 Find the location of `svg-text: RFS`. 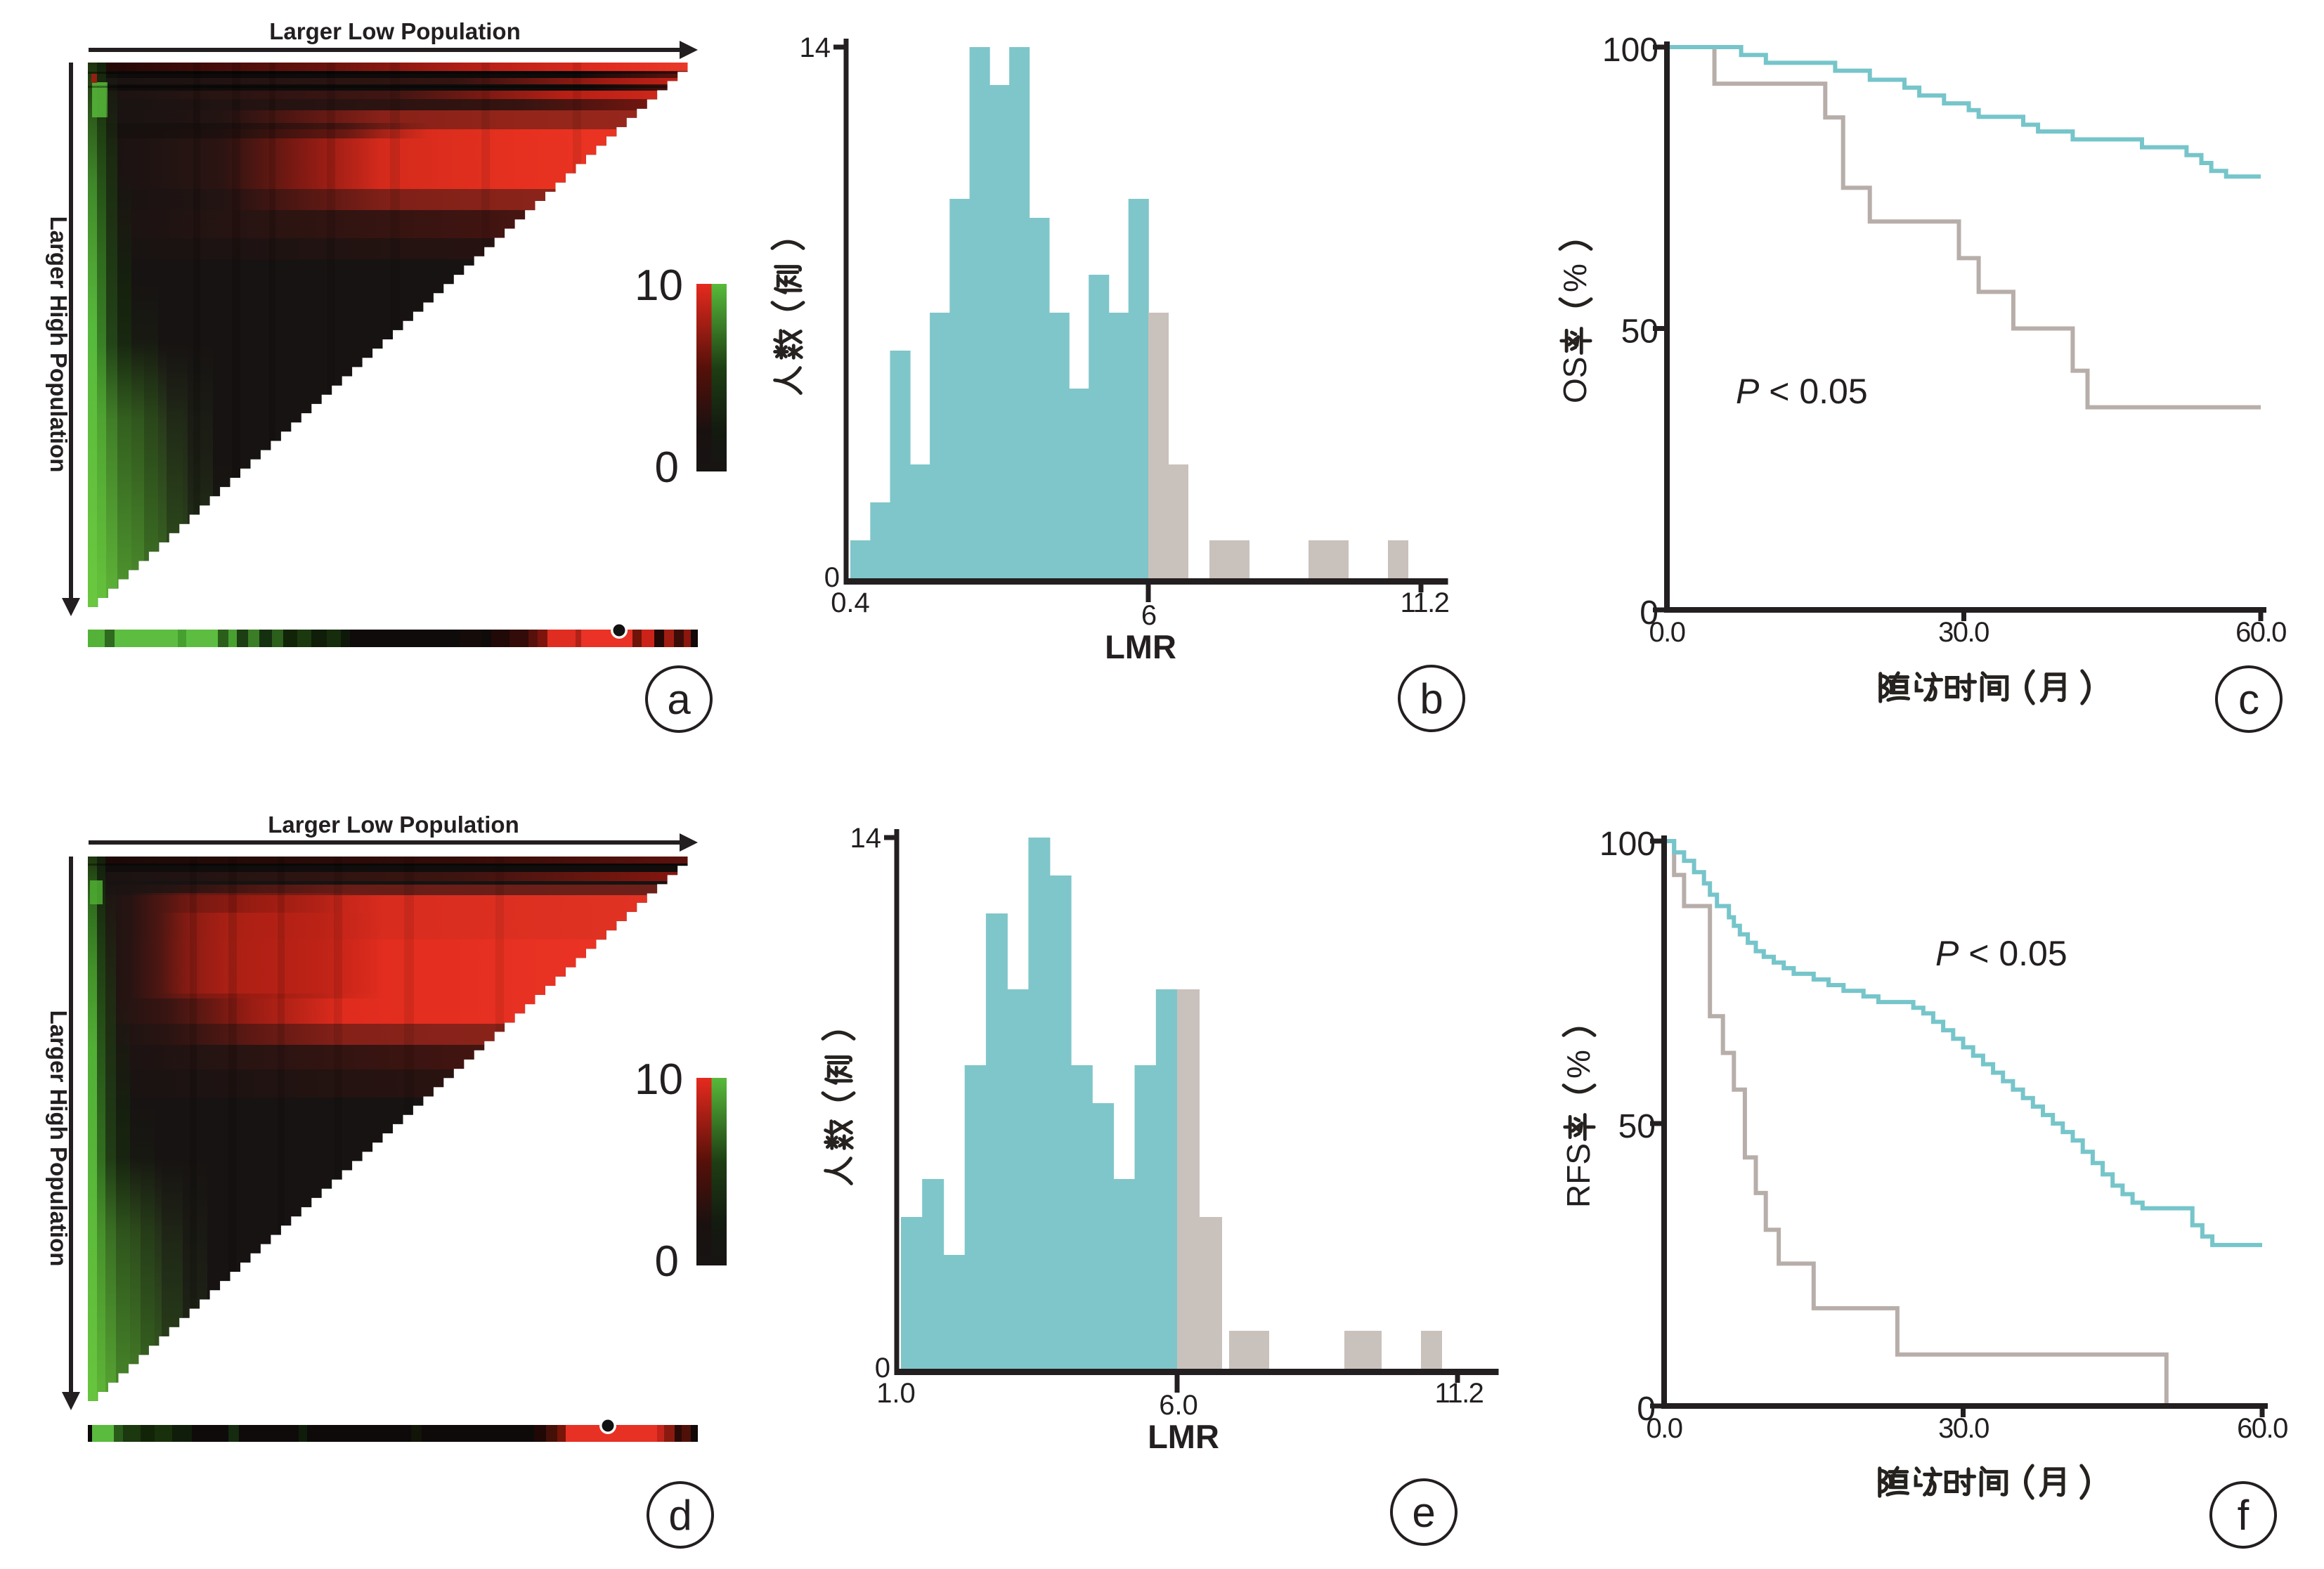

svg-text: RFS is located at coordinates (1579, 1175).